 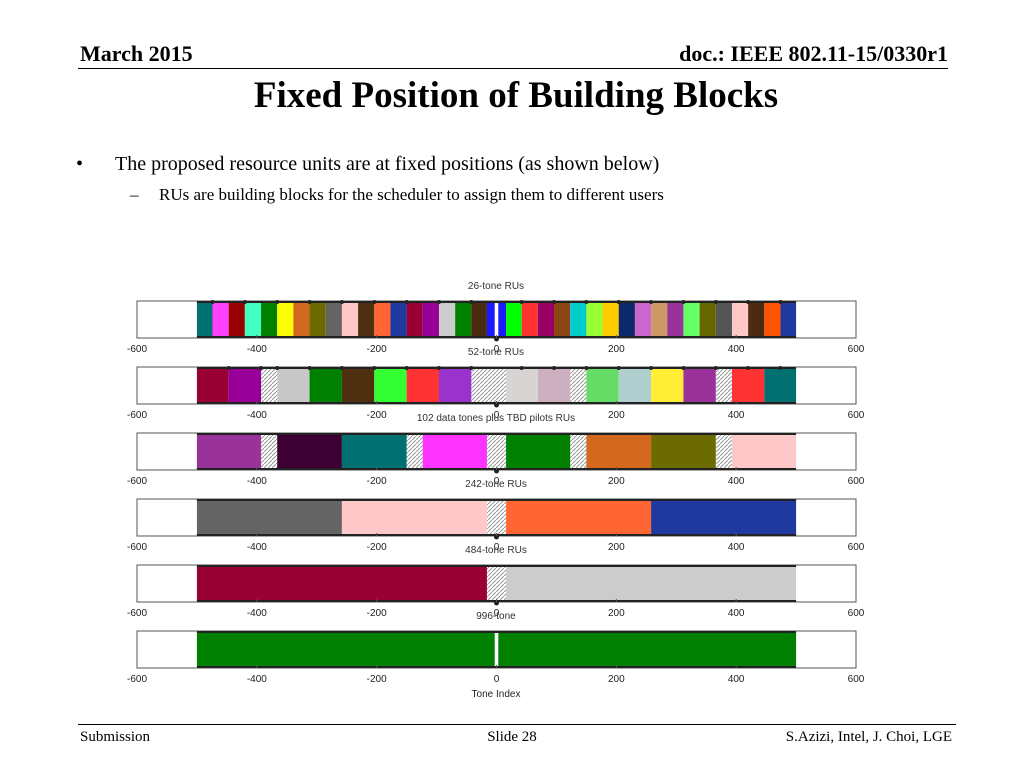 What do you see at coordinates (512, 737) in the screenshot?
I see `footer-slide-number: Slide 28` at bounding box center [512, 737].